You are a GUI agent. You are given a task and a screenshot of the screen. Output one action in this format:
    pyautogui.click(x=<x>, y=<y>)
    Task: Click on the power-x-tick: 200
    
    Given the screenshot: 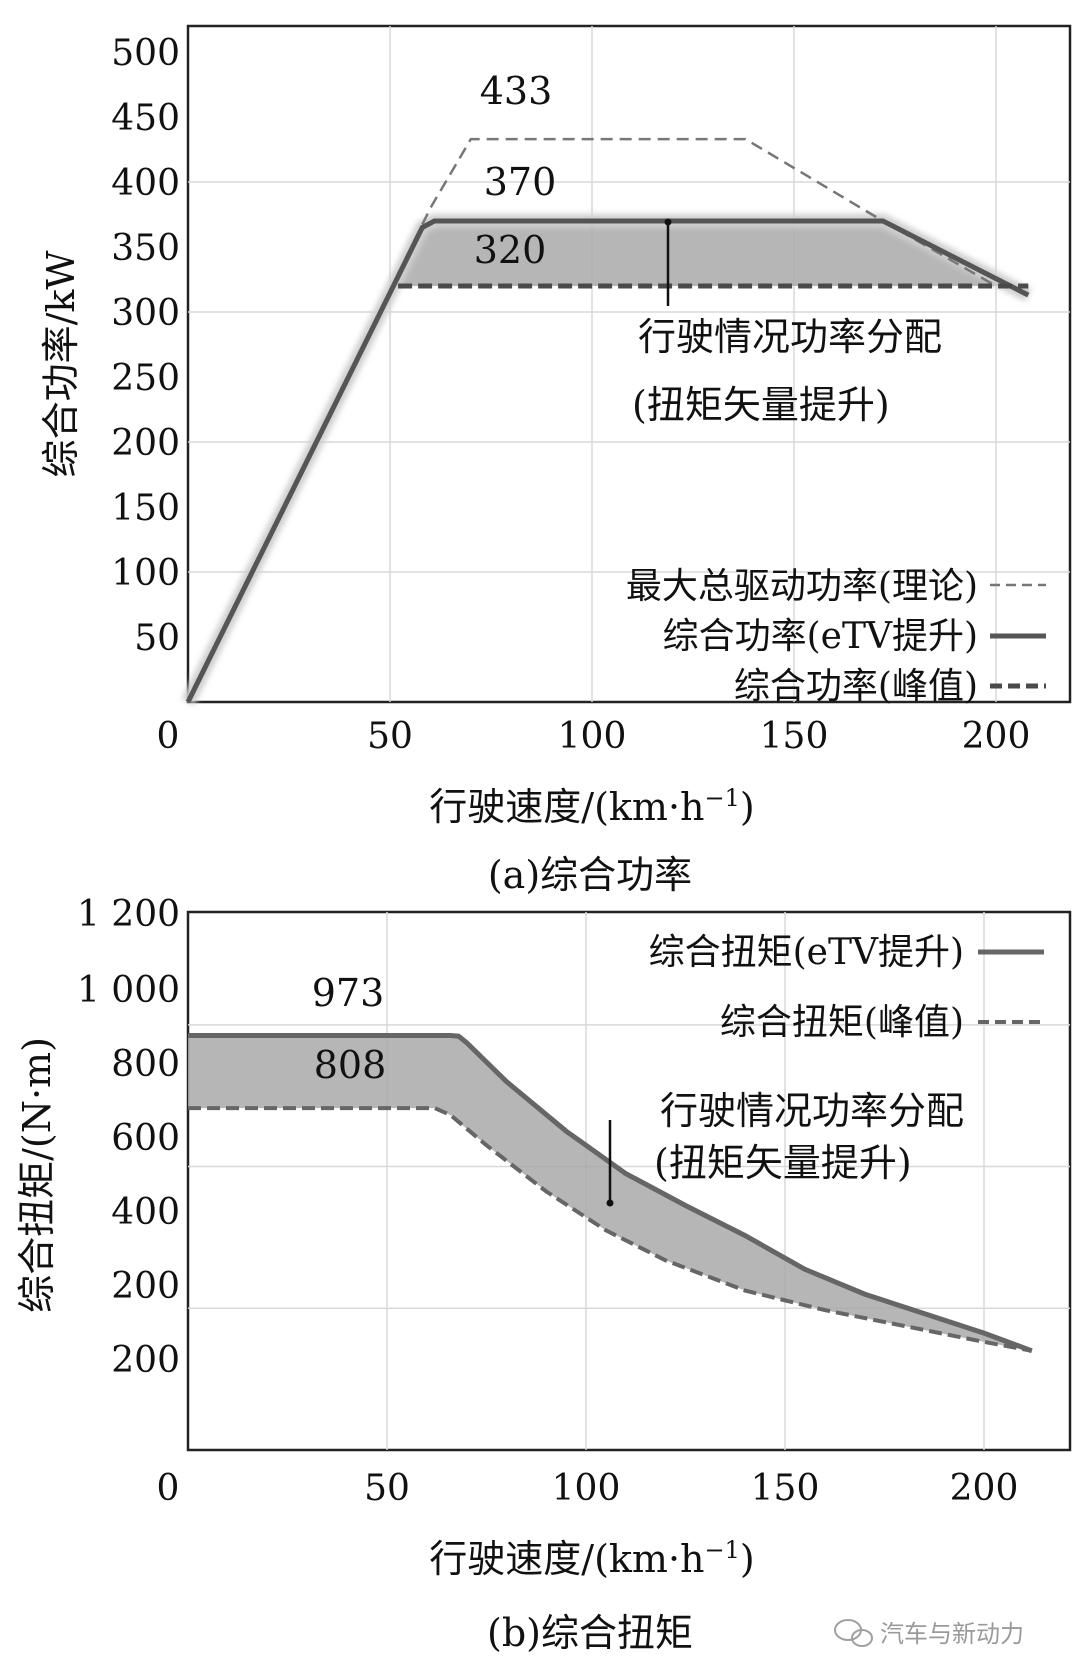 What is the action you would take?
    pyautogui.click(x=996, y=736)
    